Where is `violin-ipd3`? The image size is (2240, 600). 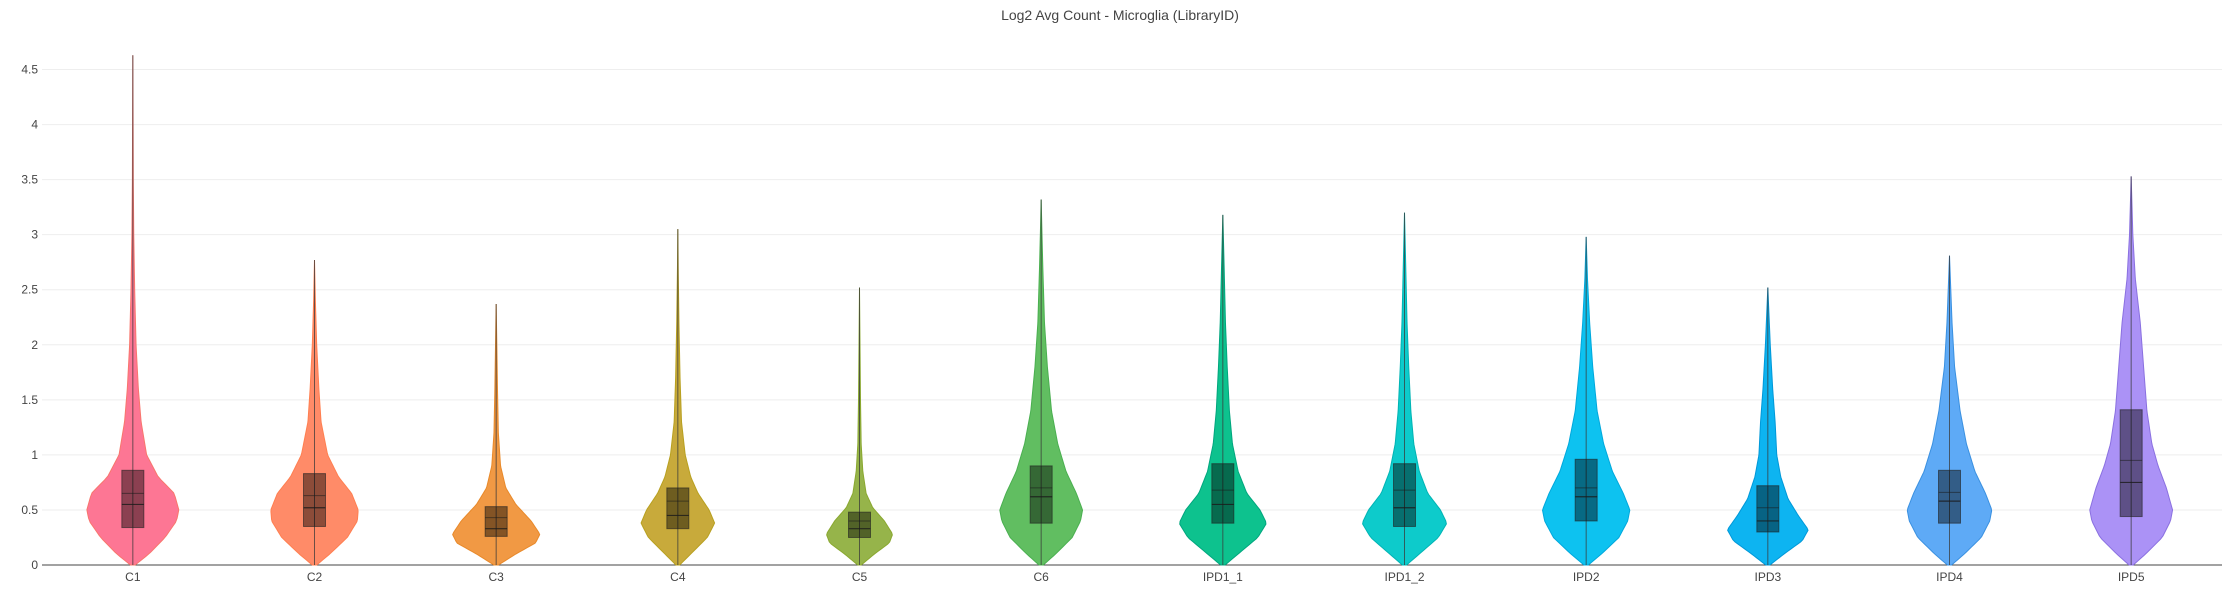
violin-ipd3 is located at coordinates (1768, 426).